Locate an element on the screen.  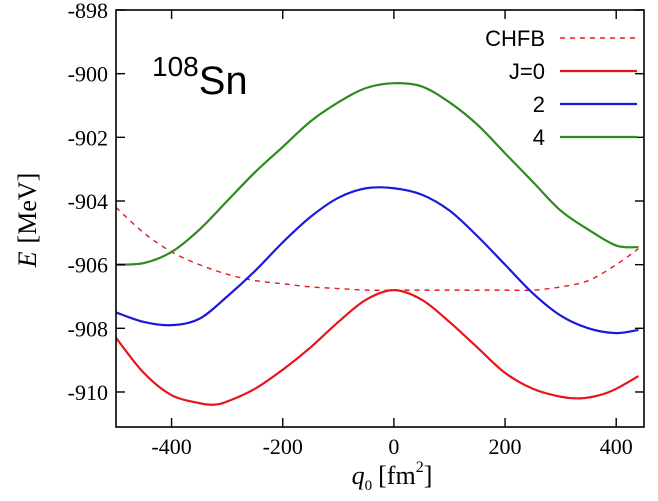
mass-number: 108 is located at coordinates (175, 66).